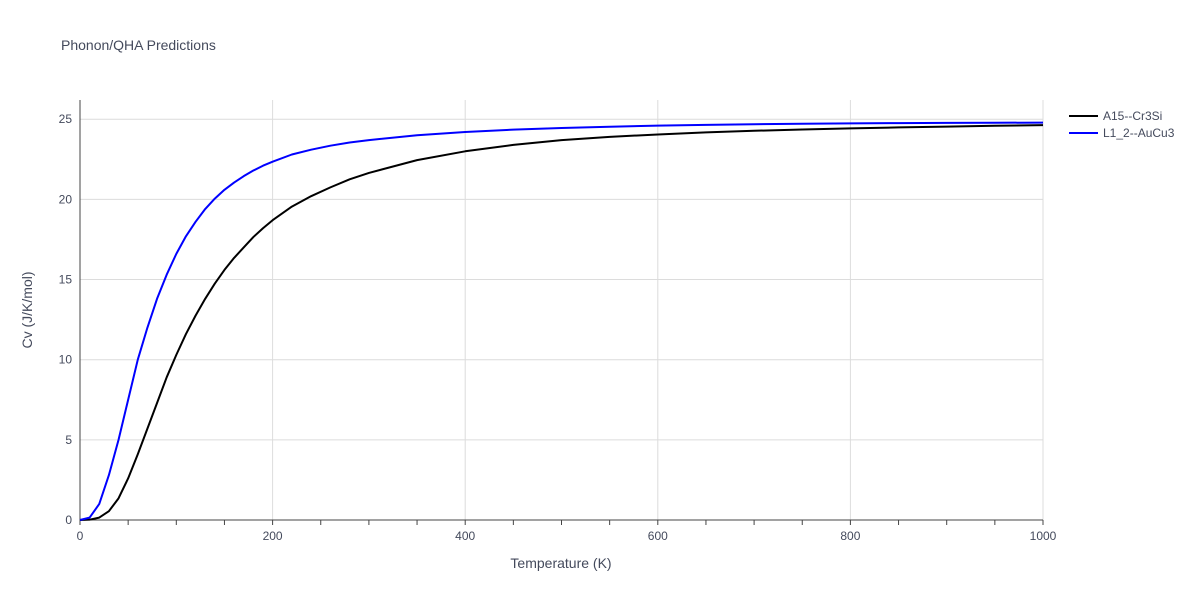 This screenshot has height=600, width=1200. Describe the element at coordinates (68, 440) in the screenshot. I see `y-tick-label-5: 5` at that location.